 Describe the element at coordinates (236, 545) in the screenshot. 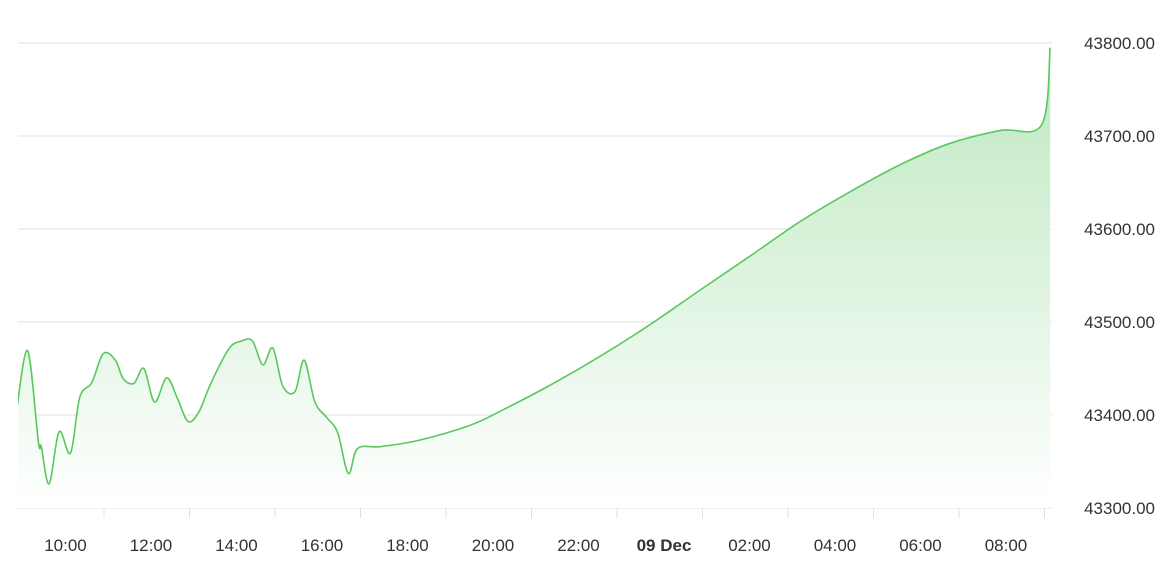

I see `x-tick-label: 14:00` at that location.